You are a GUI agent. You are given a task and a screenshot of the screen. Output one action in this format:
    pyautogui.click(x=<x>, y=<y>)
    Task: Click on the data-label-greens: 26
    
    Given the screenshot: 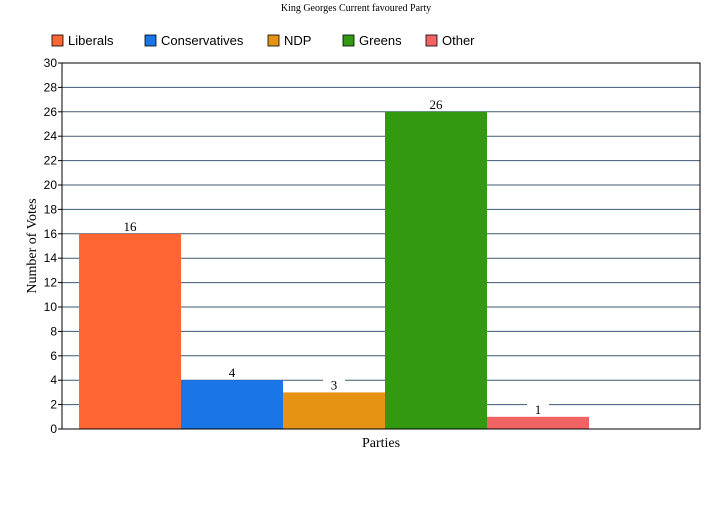 What is the action you would take?
    pyautogui.click(x=437, y=104)
    